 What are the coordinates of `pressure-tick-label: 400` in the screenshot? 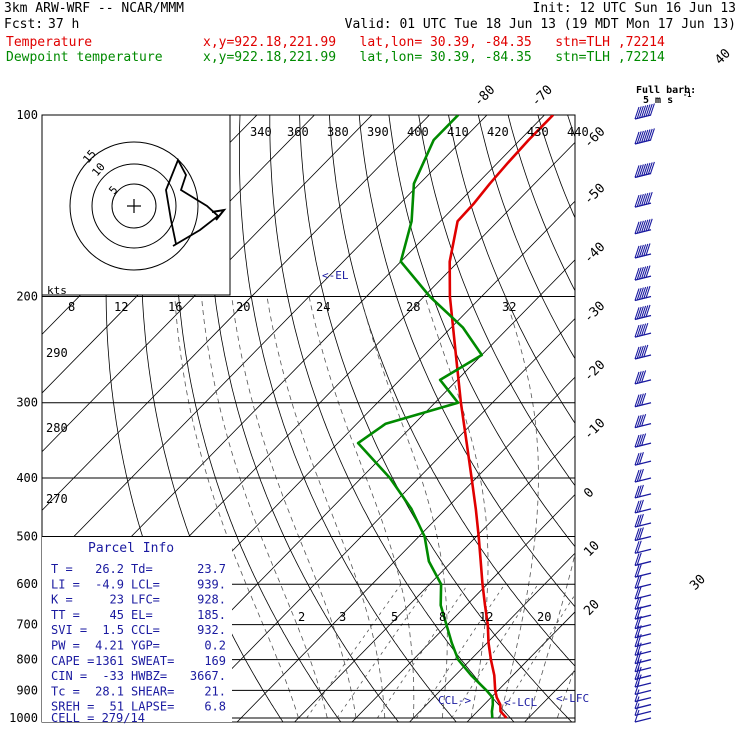 It's located at (27, 478).